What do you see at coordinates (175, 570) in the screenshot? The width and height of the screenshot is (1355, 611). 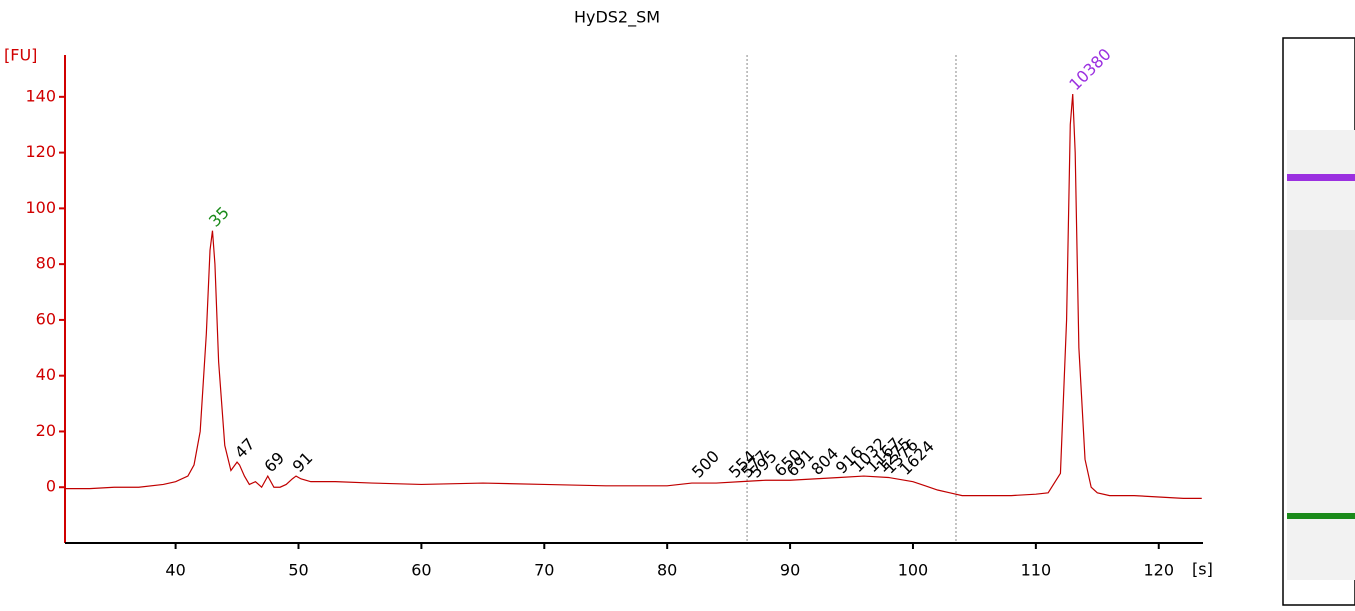 I see `x-tick-label: 40` at bounding box center [175, 570].